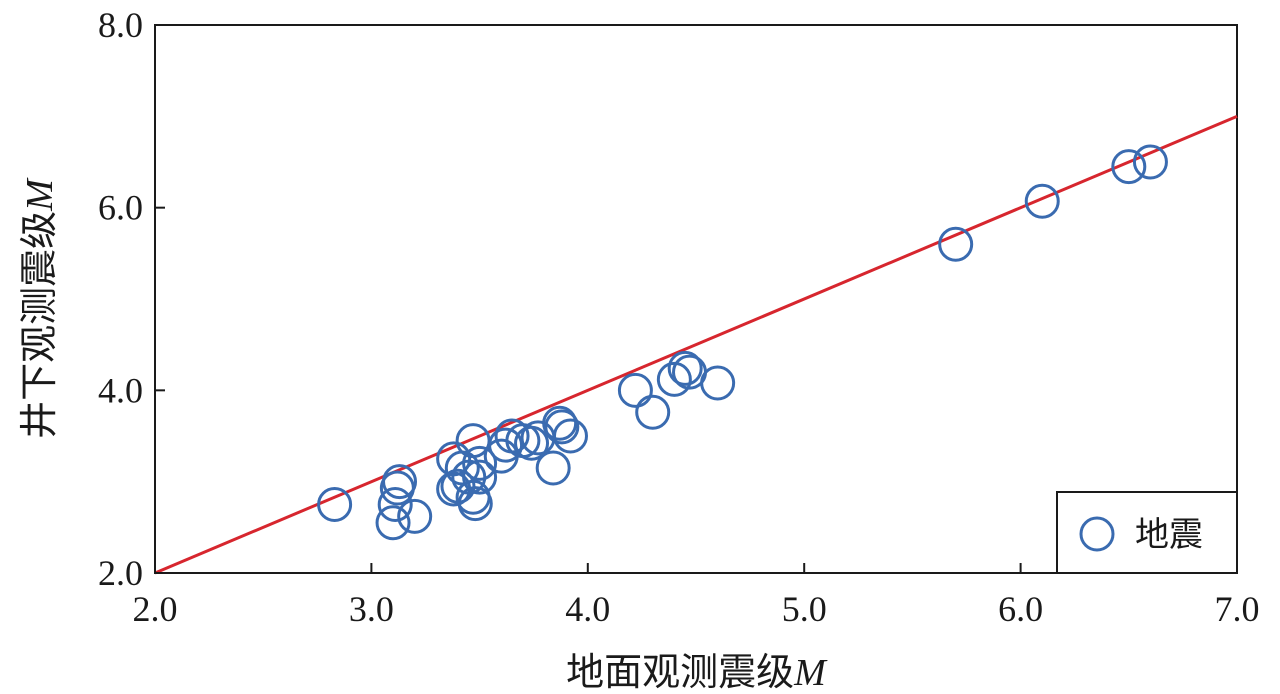  What do you see at coordinates (1169, 535) in the screenshot?
I see `legend-label: 地震` at bounding box center [1169, 535].